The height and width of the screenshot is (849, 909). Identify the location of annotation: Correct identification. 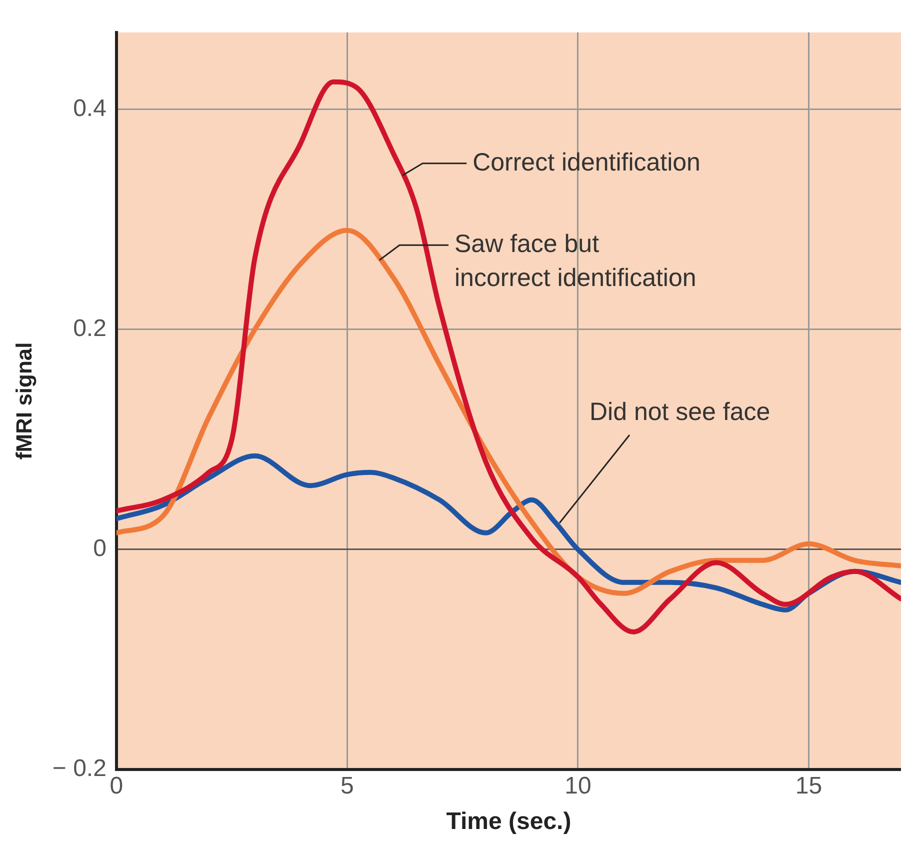
(586, 162).